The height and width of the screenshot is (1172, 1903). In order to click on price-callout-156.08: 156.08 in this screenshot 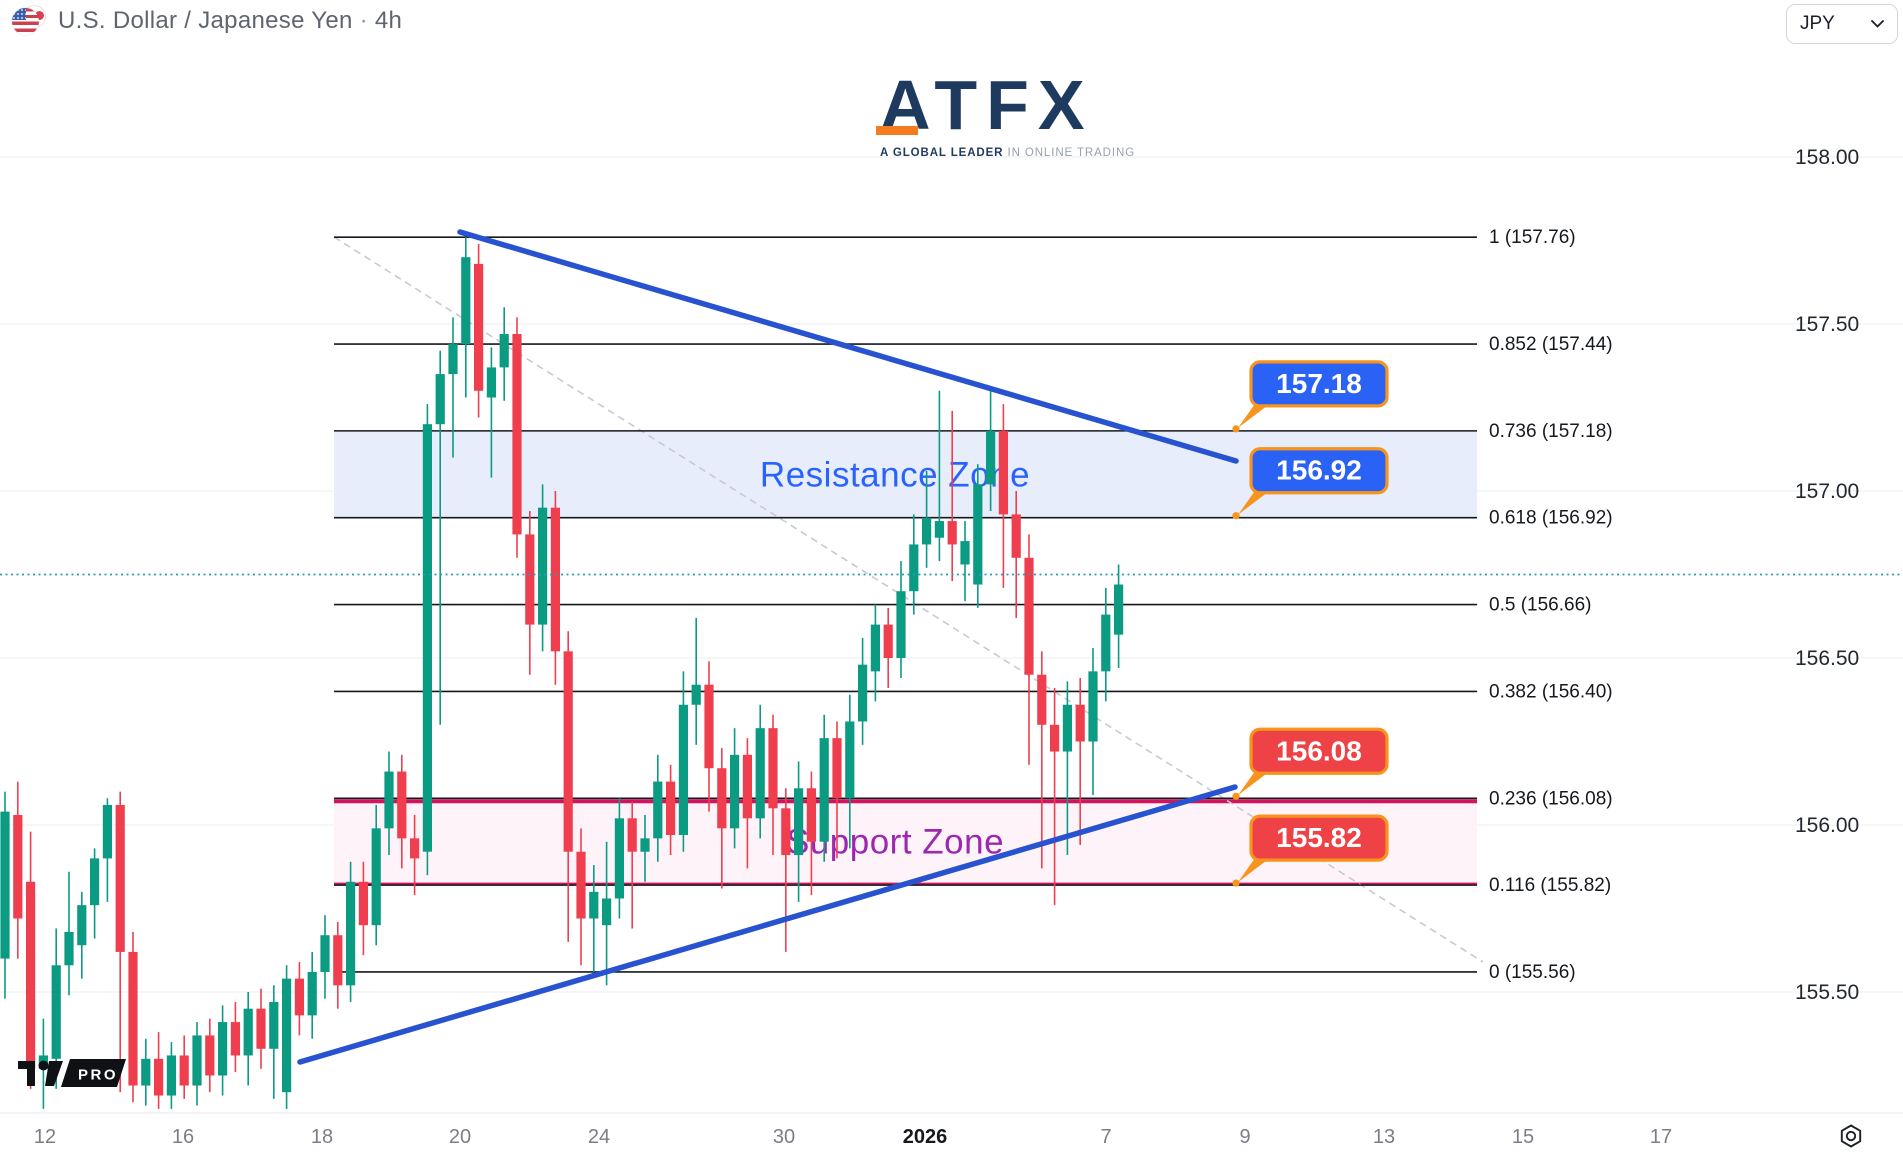, I will do `click(1310, 763)`.